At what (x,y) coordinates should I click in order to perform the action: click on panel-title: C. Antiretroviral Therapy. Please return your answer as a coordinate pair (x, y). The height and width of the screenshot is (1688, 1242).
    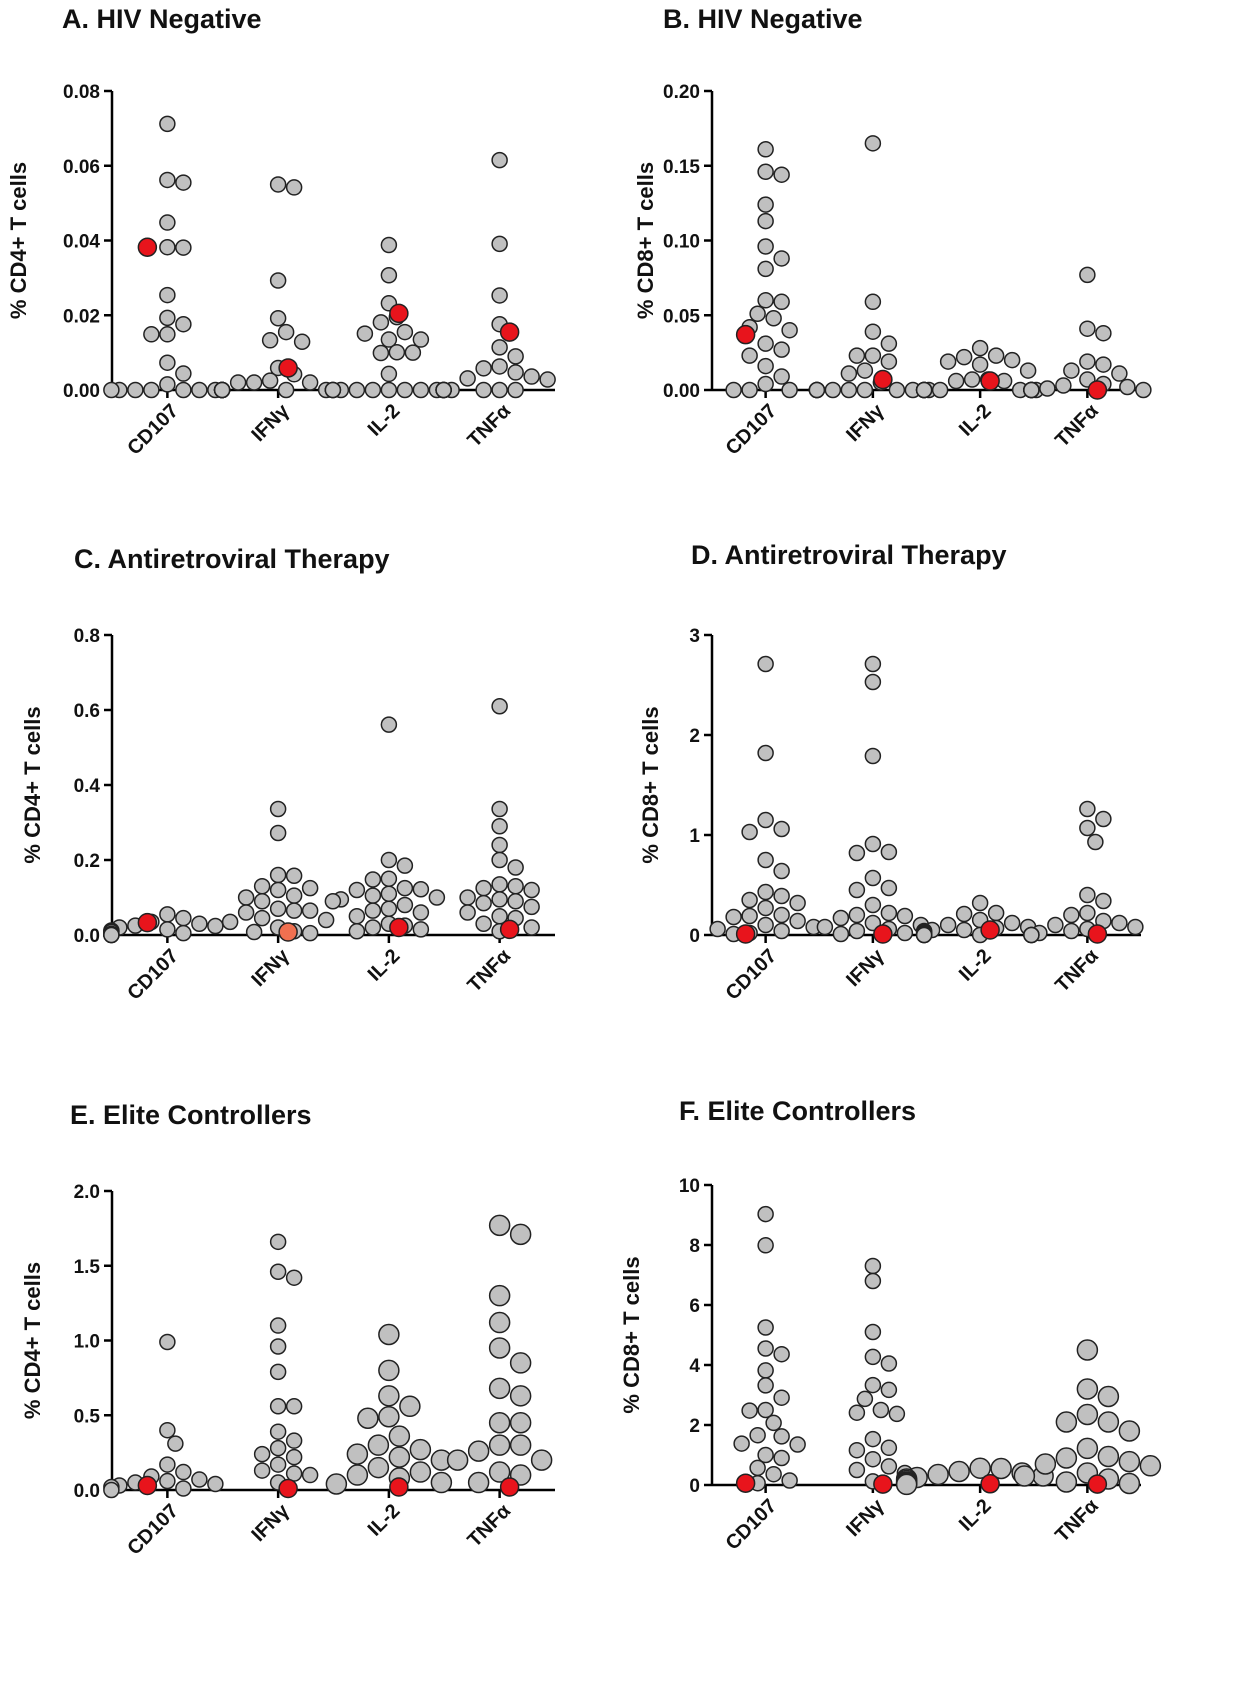
    Looking at the image, I should click on (232, 559).